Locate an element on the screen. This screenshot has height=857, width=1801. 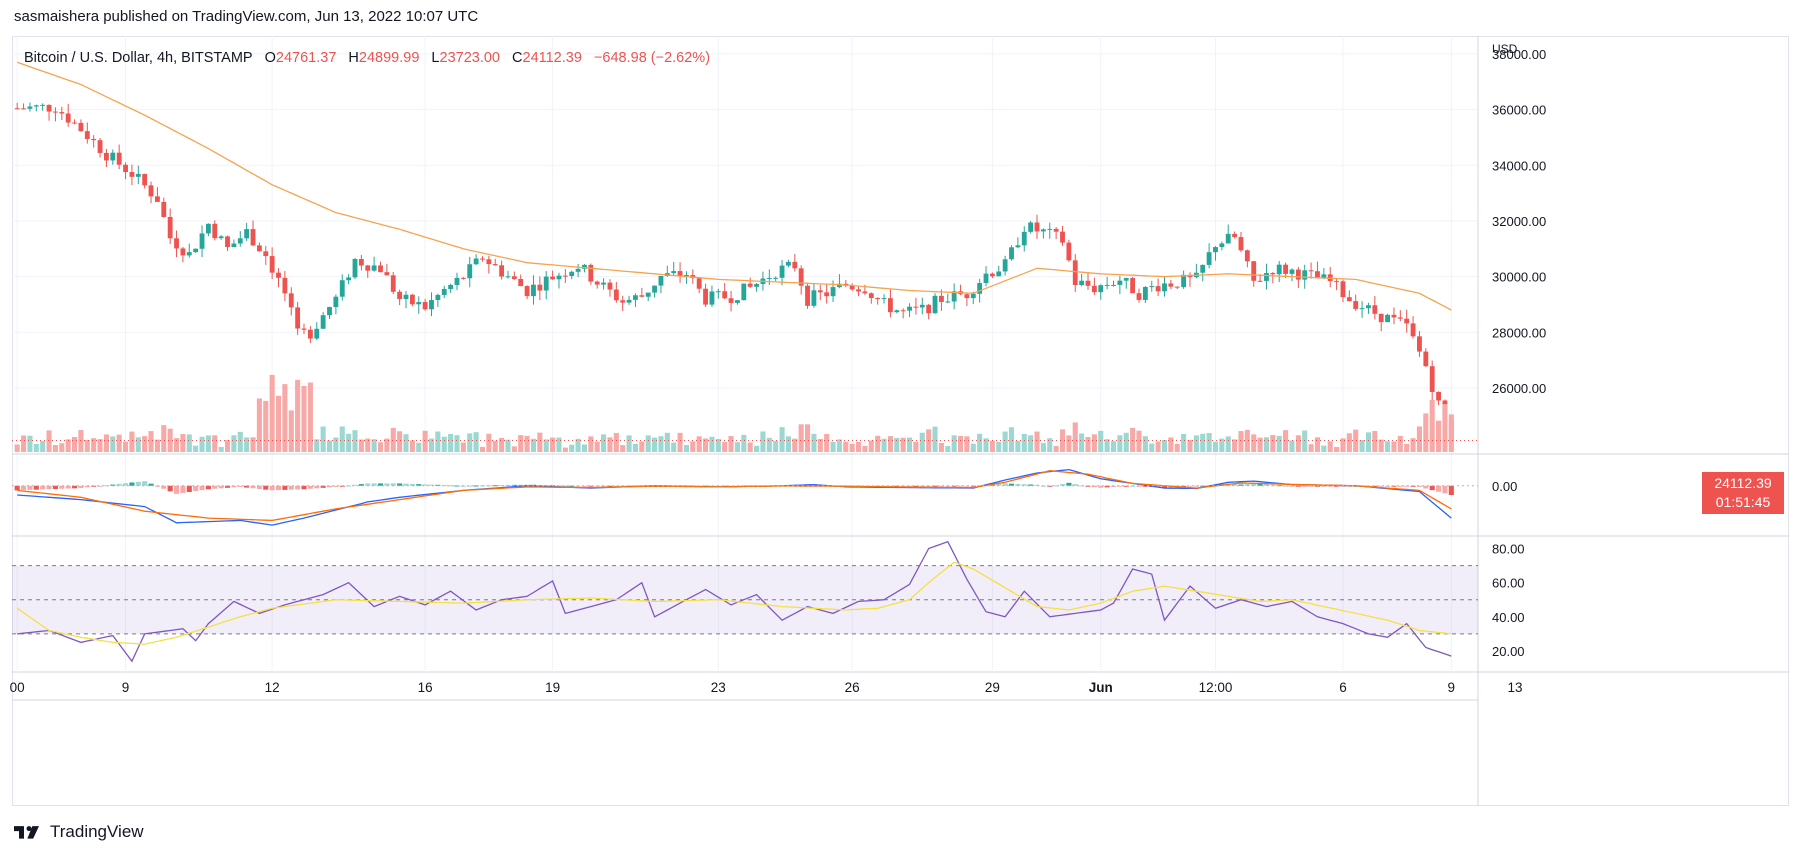
time-tick-label: 29 is located at coordinates (992, 687).